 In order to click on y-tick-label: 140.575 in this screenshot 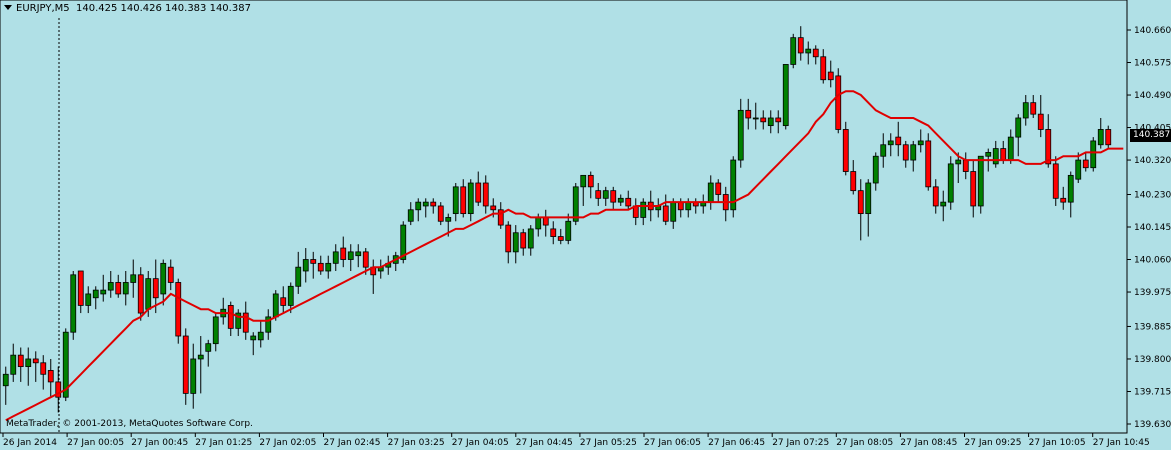, I will do `click(1152, 64)`.